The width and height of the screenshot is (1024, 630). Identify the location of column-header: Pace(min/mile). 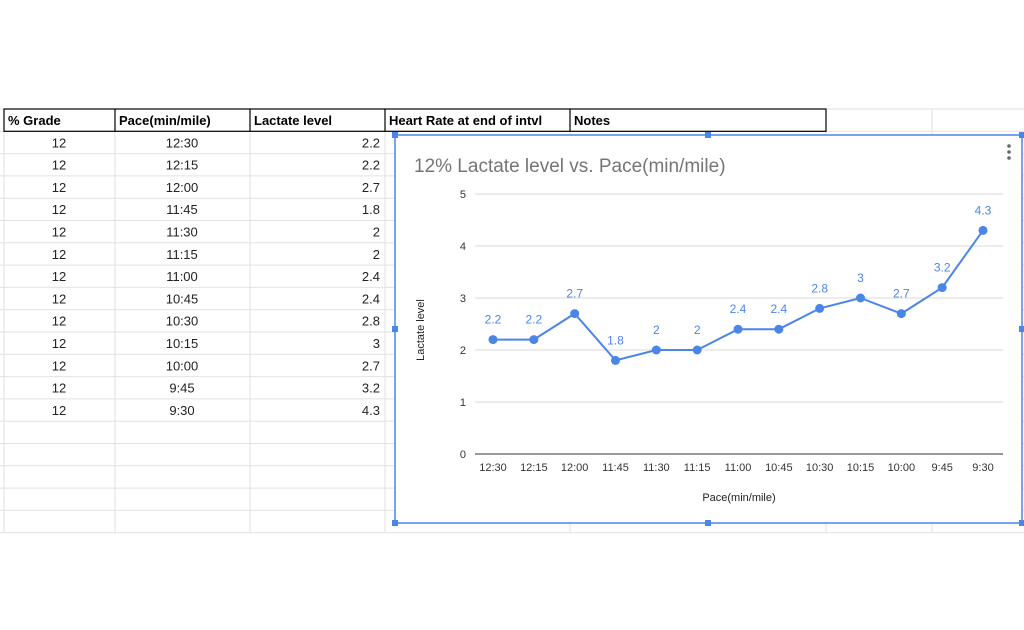
(165, 120).